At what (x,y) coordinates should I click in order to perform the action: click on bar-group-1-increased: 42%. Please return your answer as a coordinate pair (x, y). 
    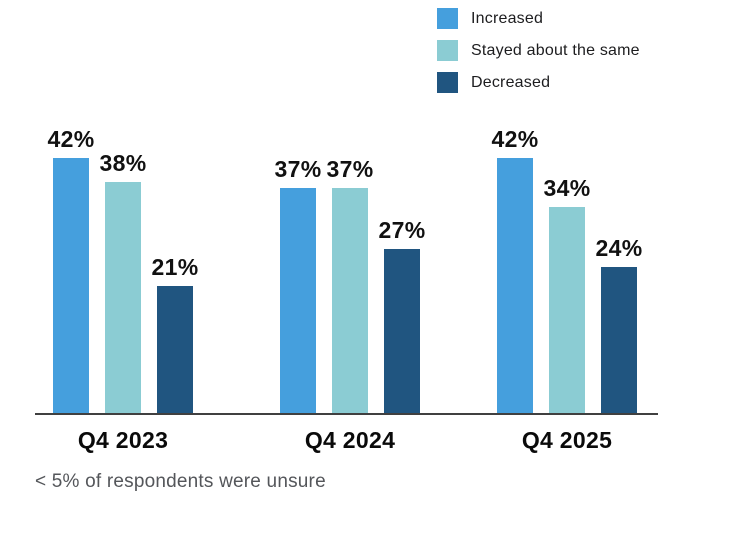
    Looking at the image, I should click on (71, 270).